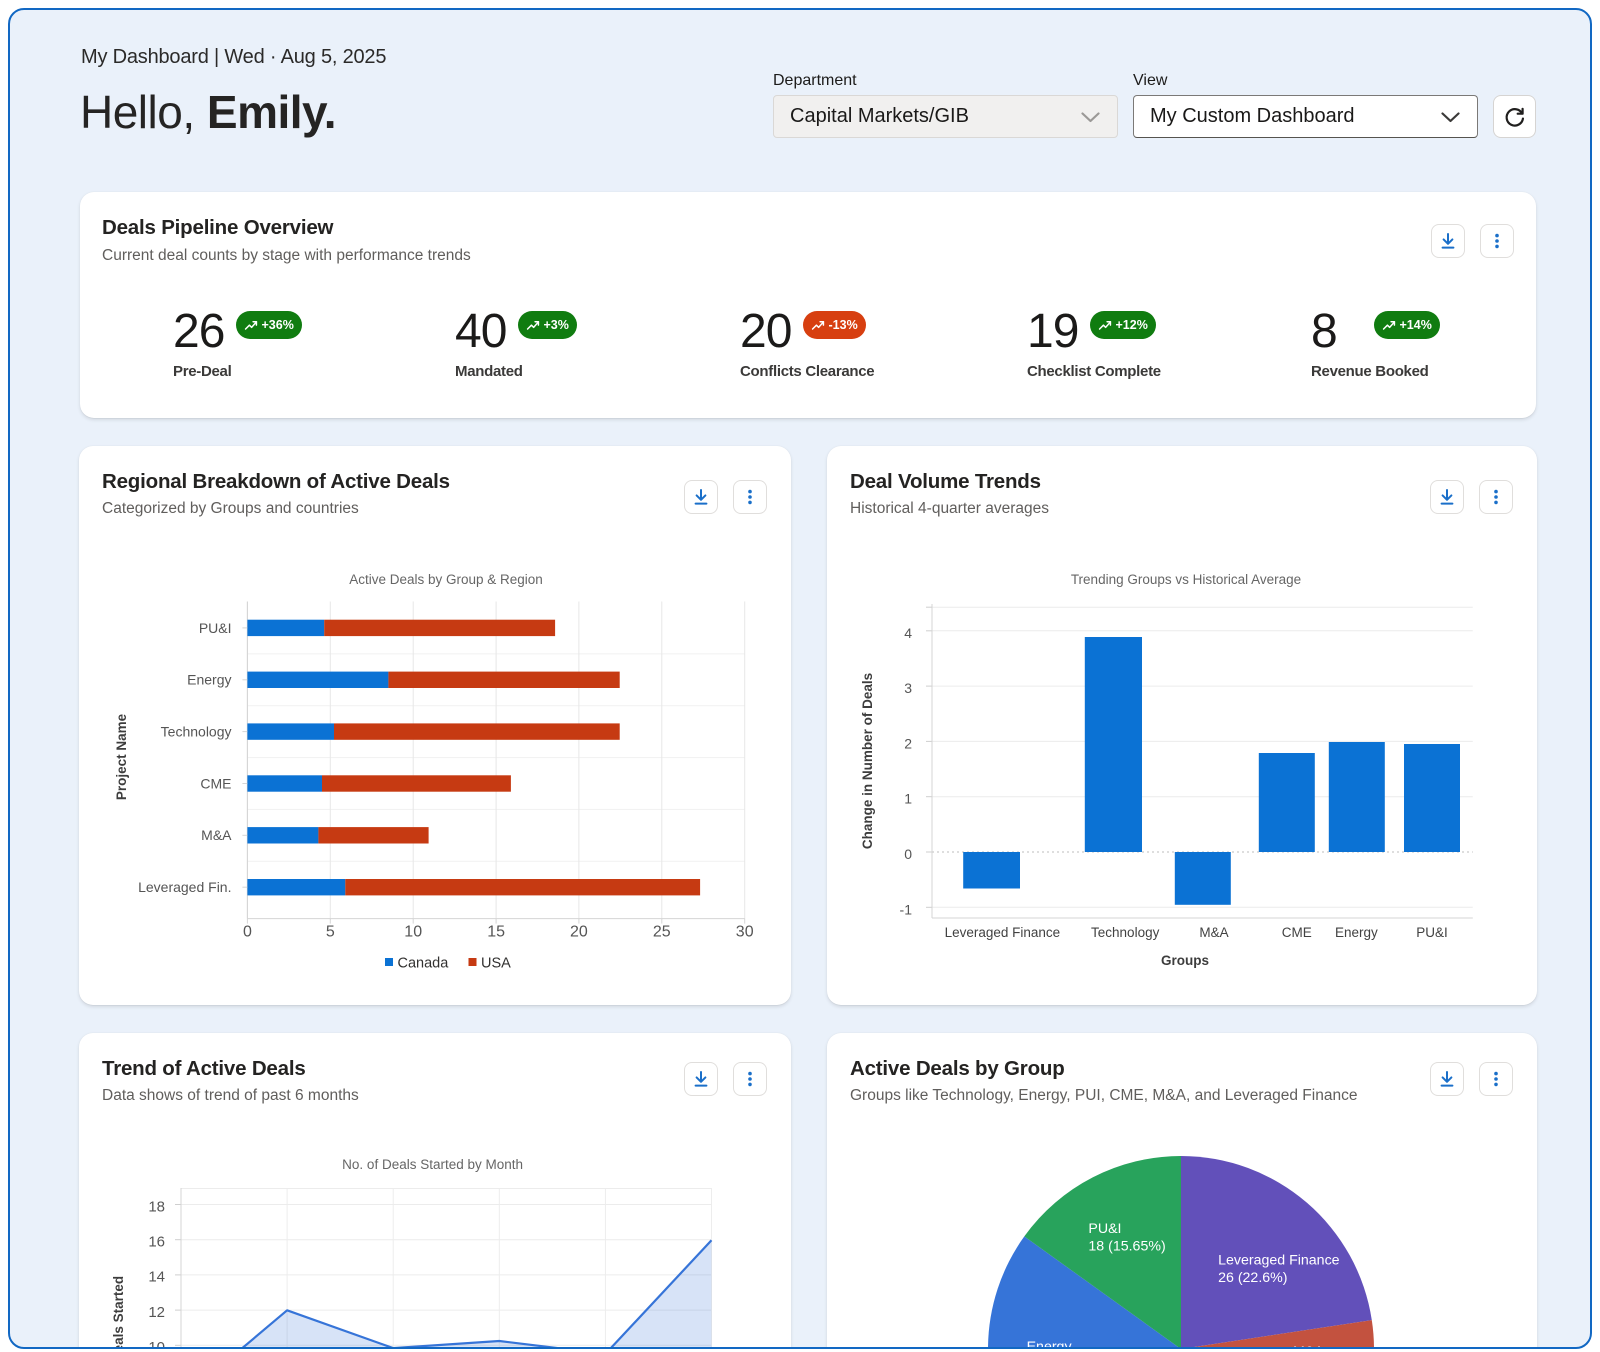 The width and height of the screenshot is (1600, 1352). I want to click on svg-text: Project Name, so click(121, 756).